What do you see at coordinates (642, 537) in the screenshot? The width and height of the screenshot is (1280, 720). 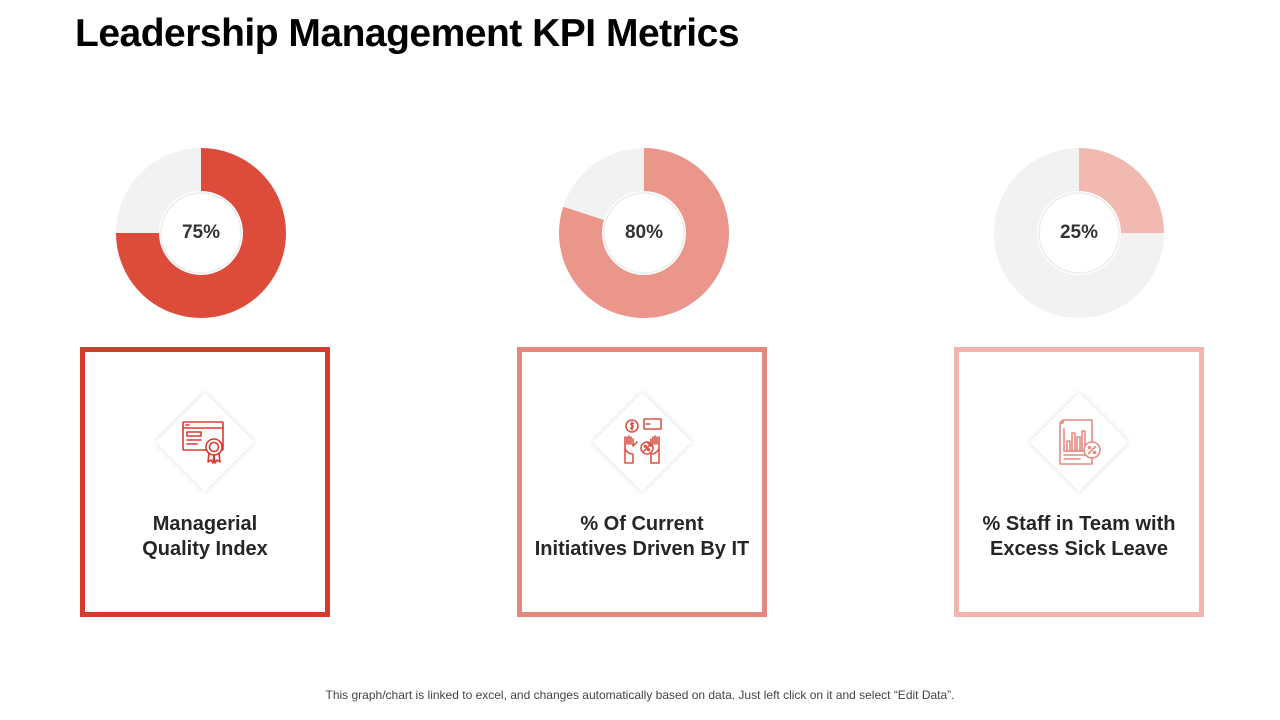 I see `kpi-card-label: % Of Current Initiatives Driven By IT` at bounding box center [642, 537].